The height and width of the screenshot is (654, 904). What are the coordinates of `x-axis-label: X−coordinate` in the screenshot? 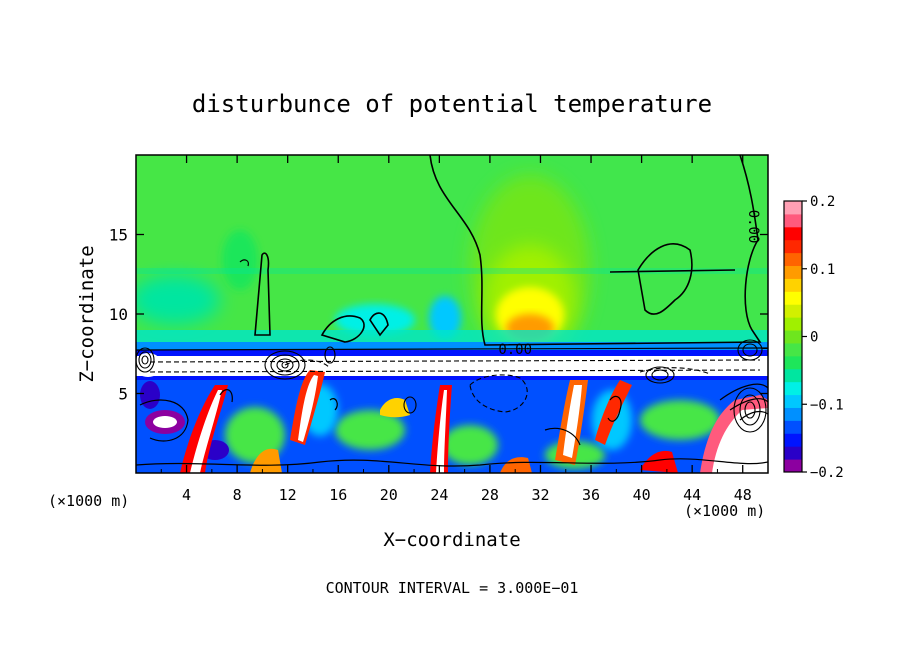 It's located at (451, 540).